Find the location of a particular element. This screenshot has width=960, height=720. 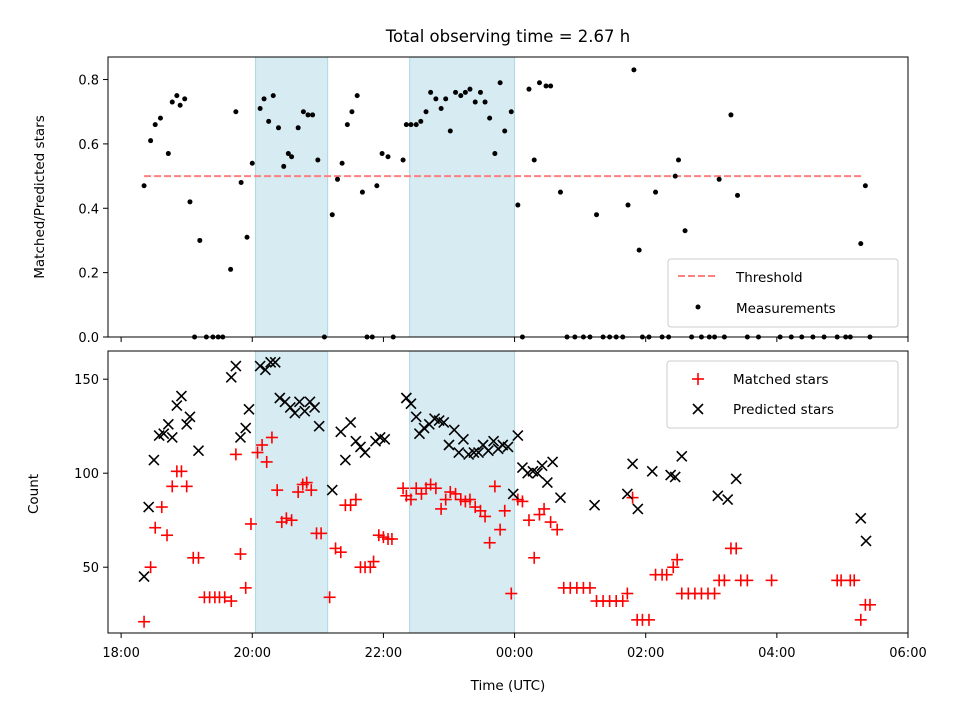

top-legend-box is located at coordinates (783, 293).